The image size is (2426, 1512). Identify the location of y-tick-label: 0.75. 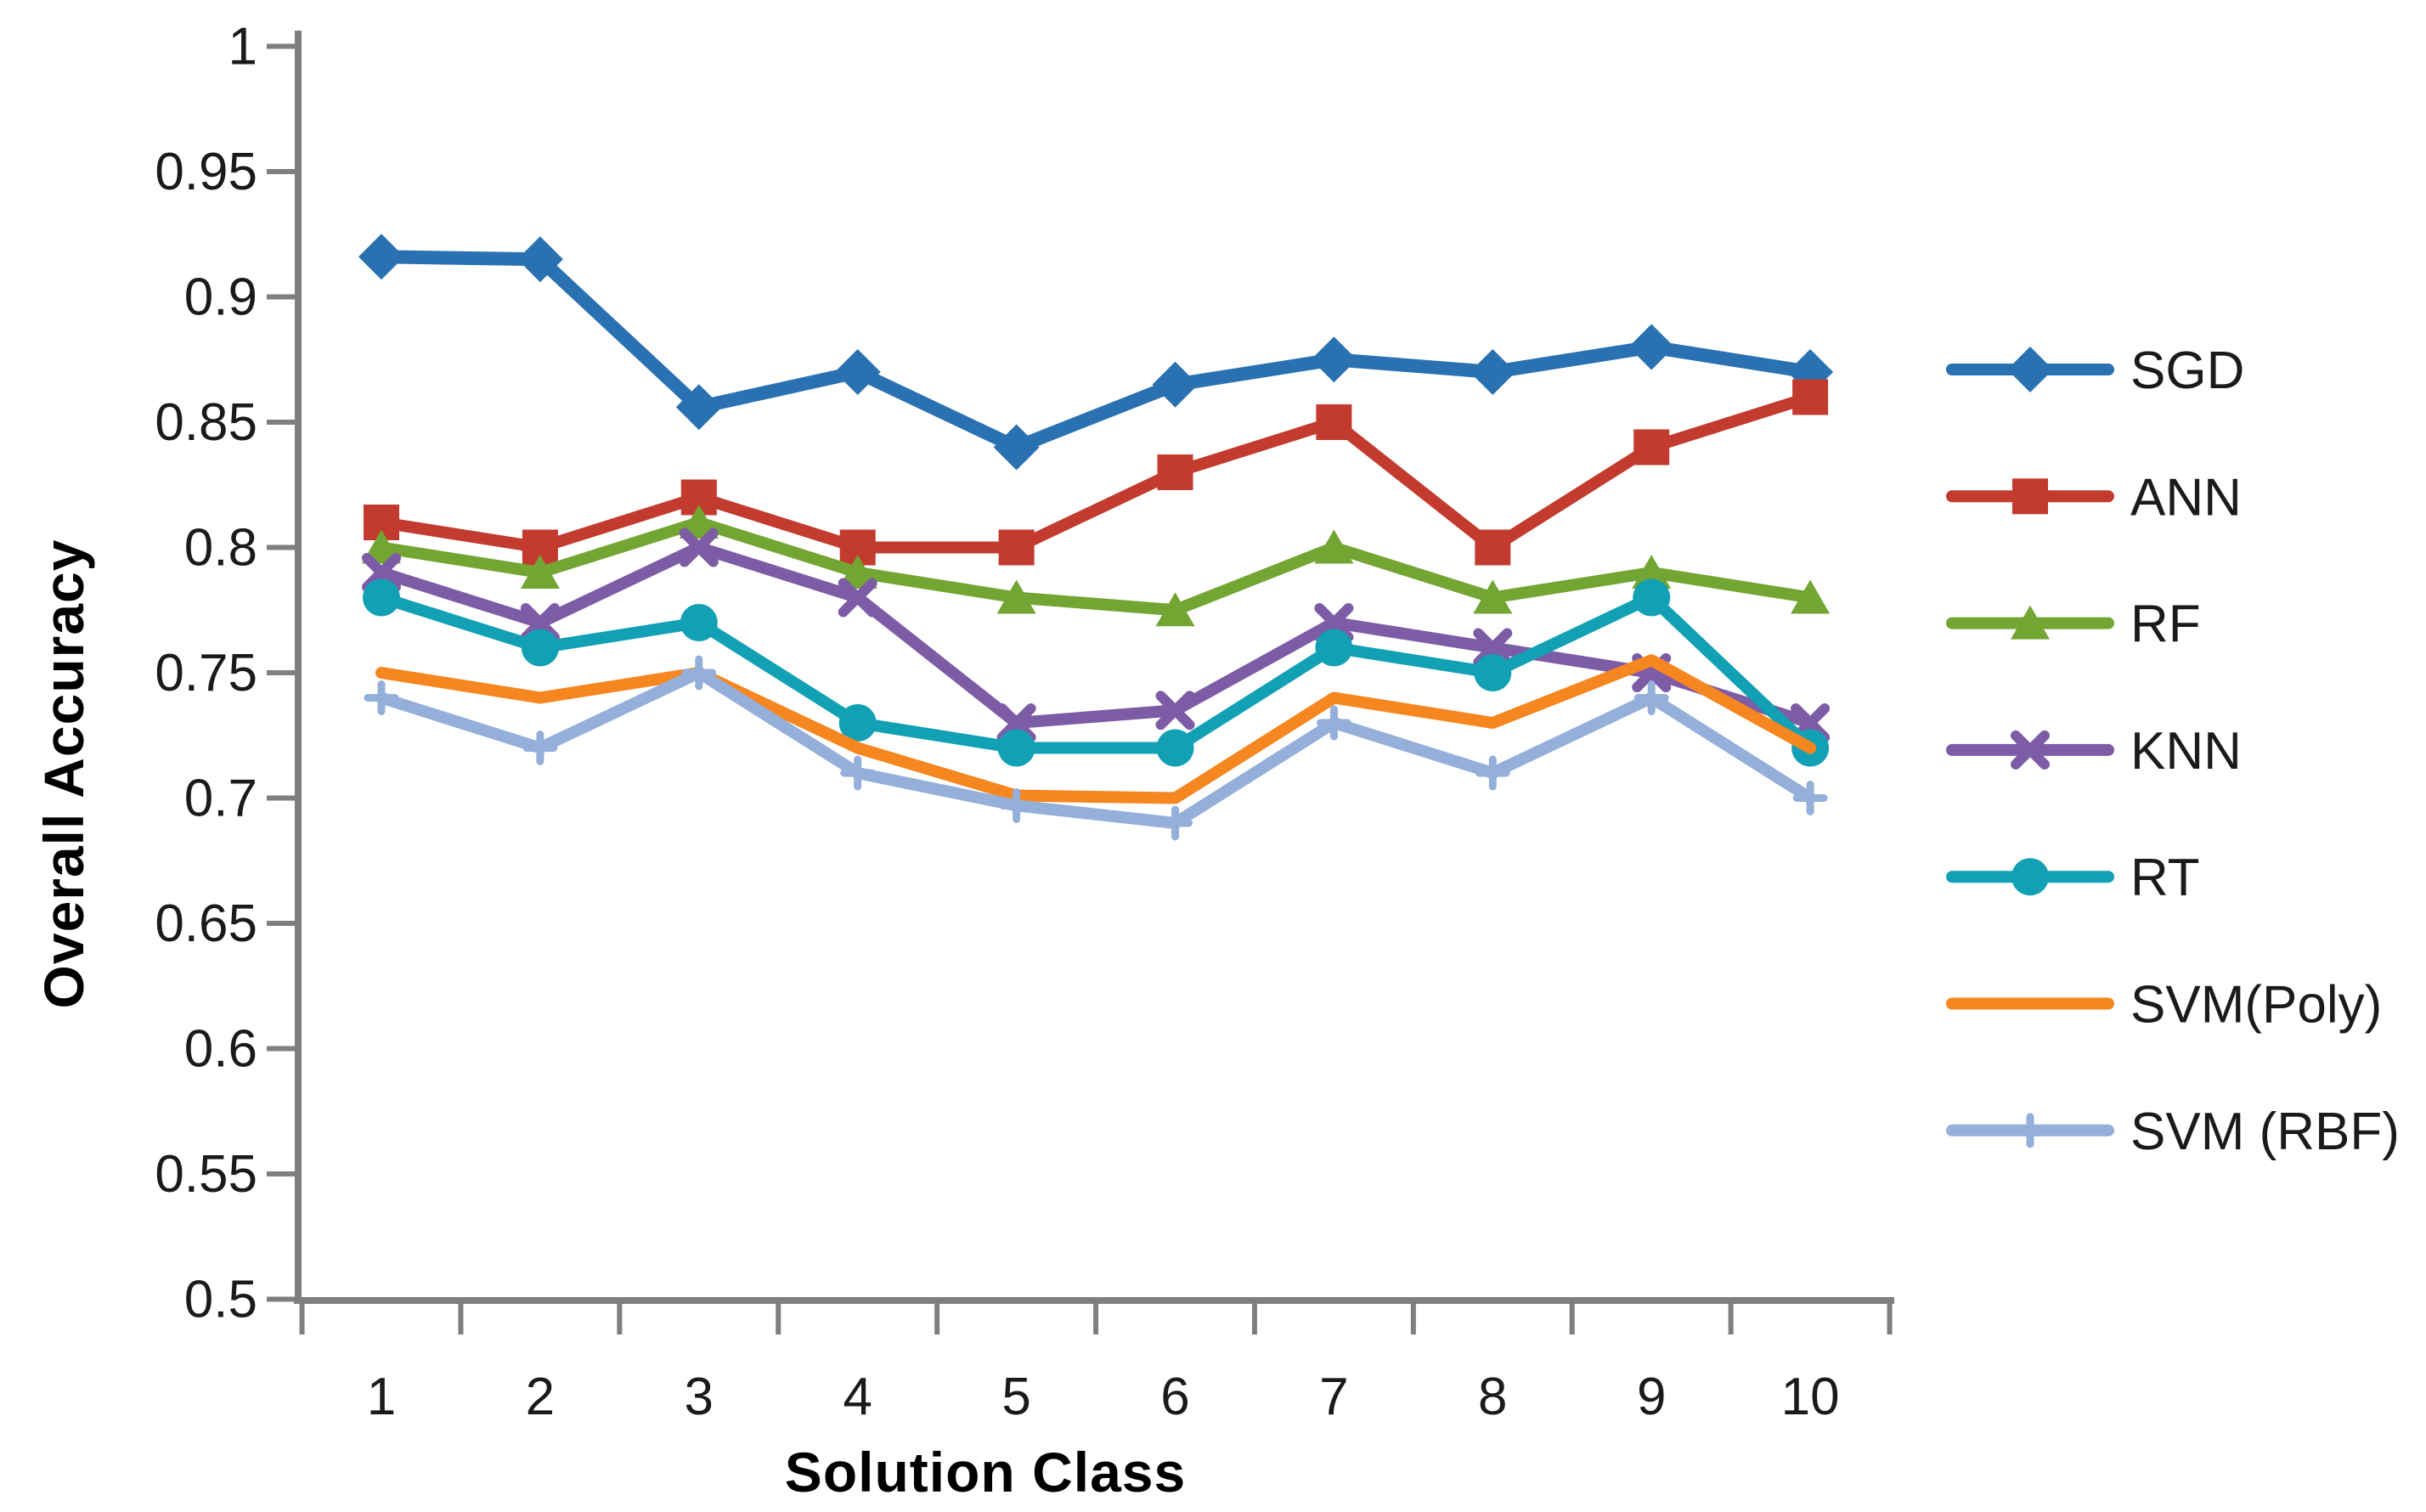
(206, 673).